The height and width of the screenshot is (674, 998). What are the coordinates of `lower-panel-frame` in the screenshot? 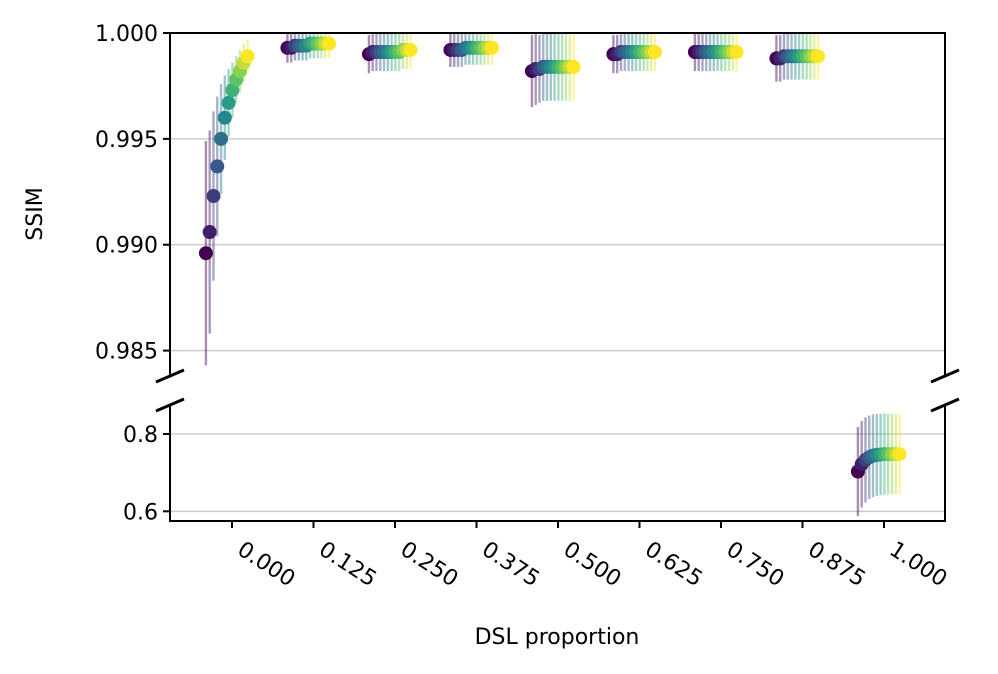 It's located at (557, 463).